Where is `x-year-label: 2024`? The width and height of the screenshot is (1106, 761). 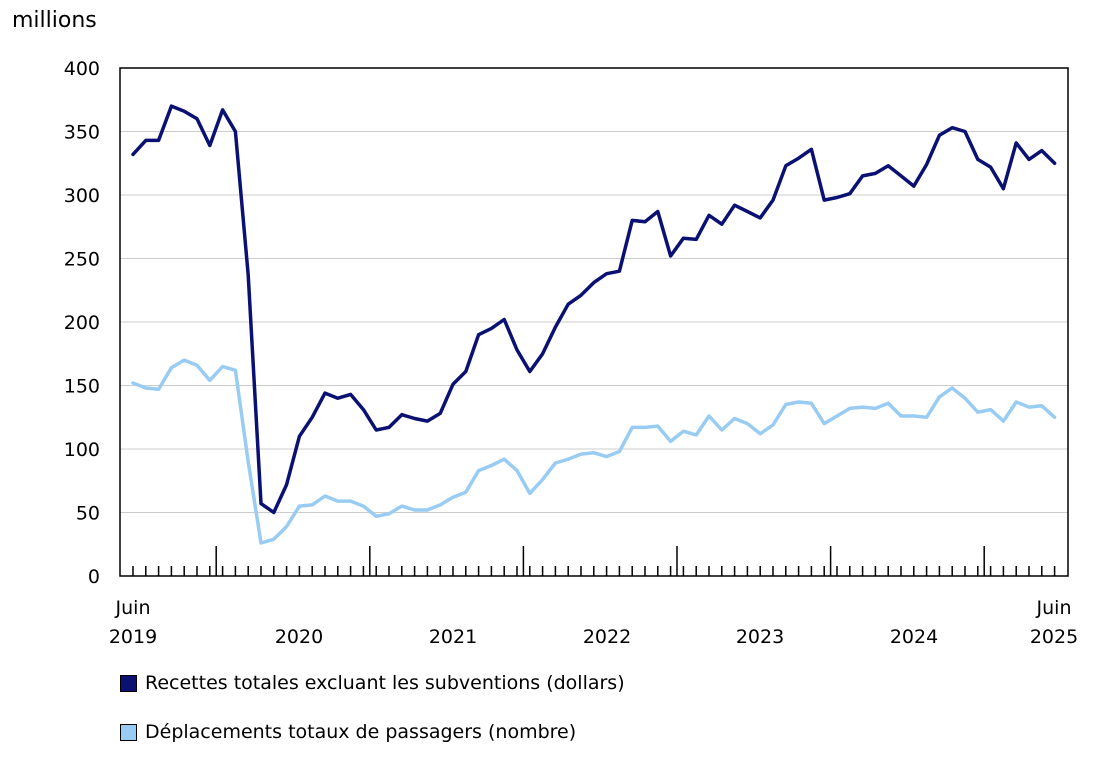 x-year-label: 2024 is located at coordinates (914, 637).